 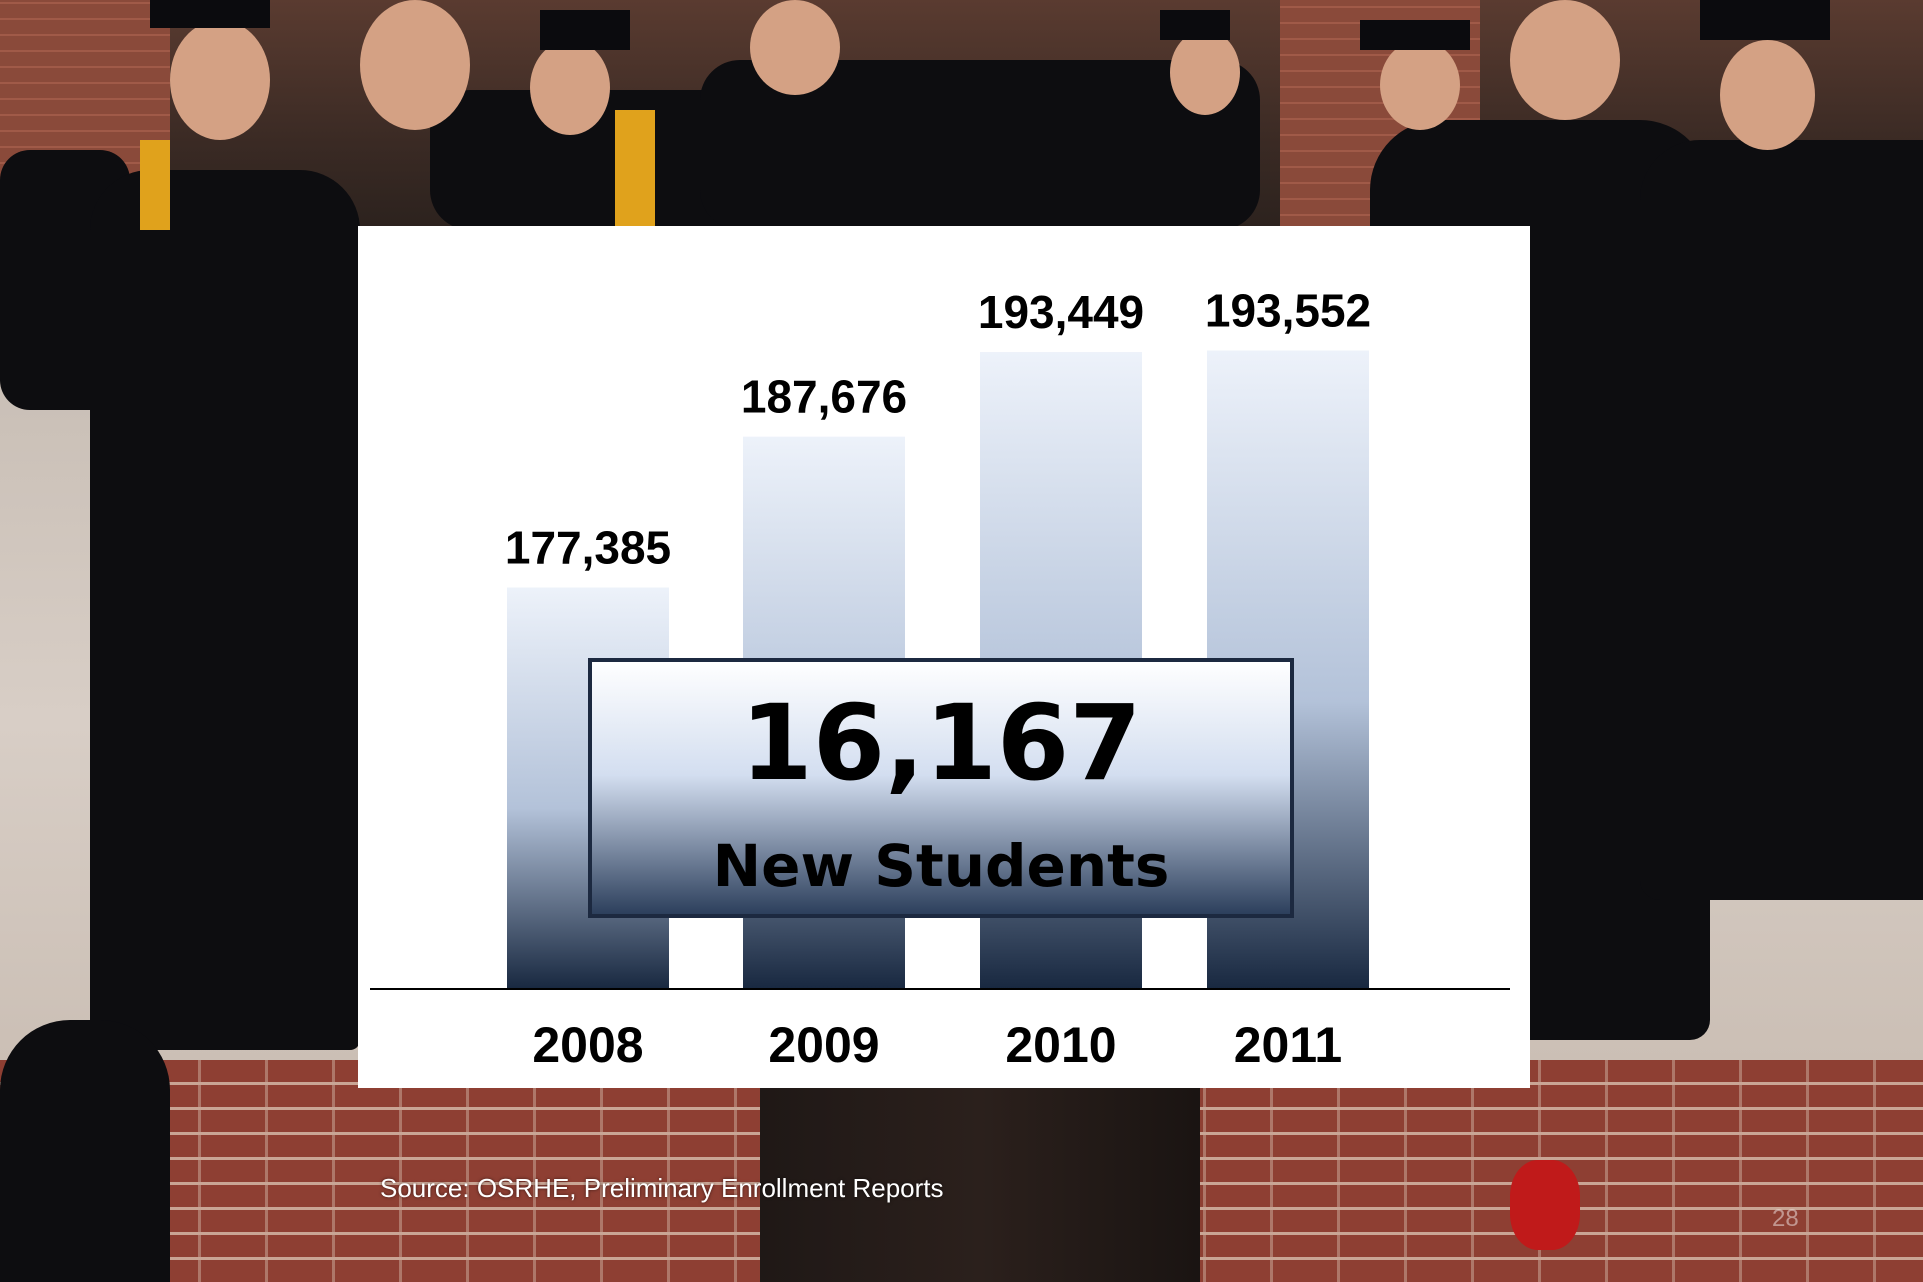 What do you see at coordinates (587, 1045) in the screenshot?
I see `x-tick-label-2008: 2008` at bounding box center [587, 1045].